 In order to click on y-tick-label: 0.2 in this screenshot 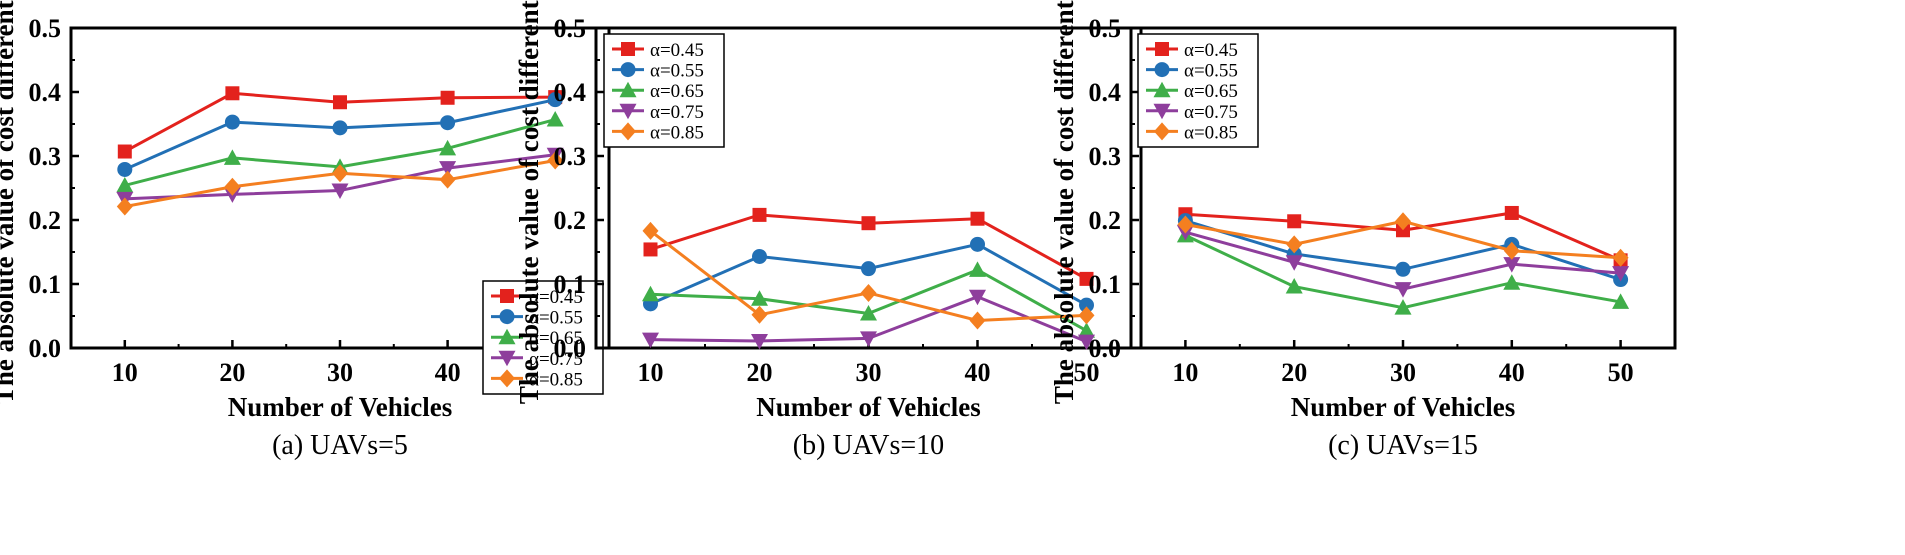, I will do `click(1105, 220)`.